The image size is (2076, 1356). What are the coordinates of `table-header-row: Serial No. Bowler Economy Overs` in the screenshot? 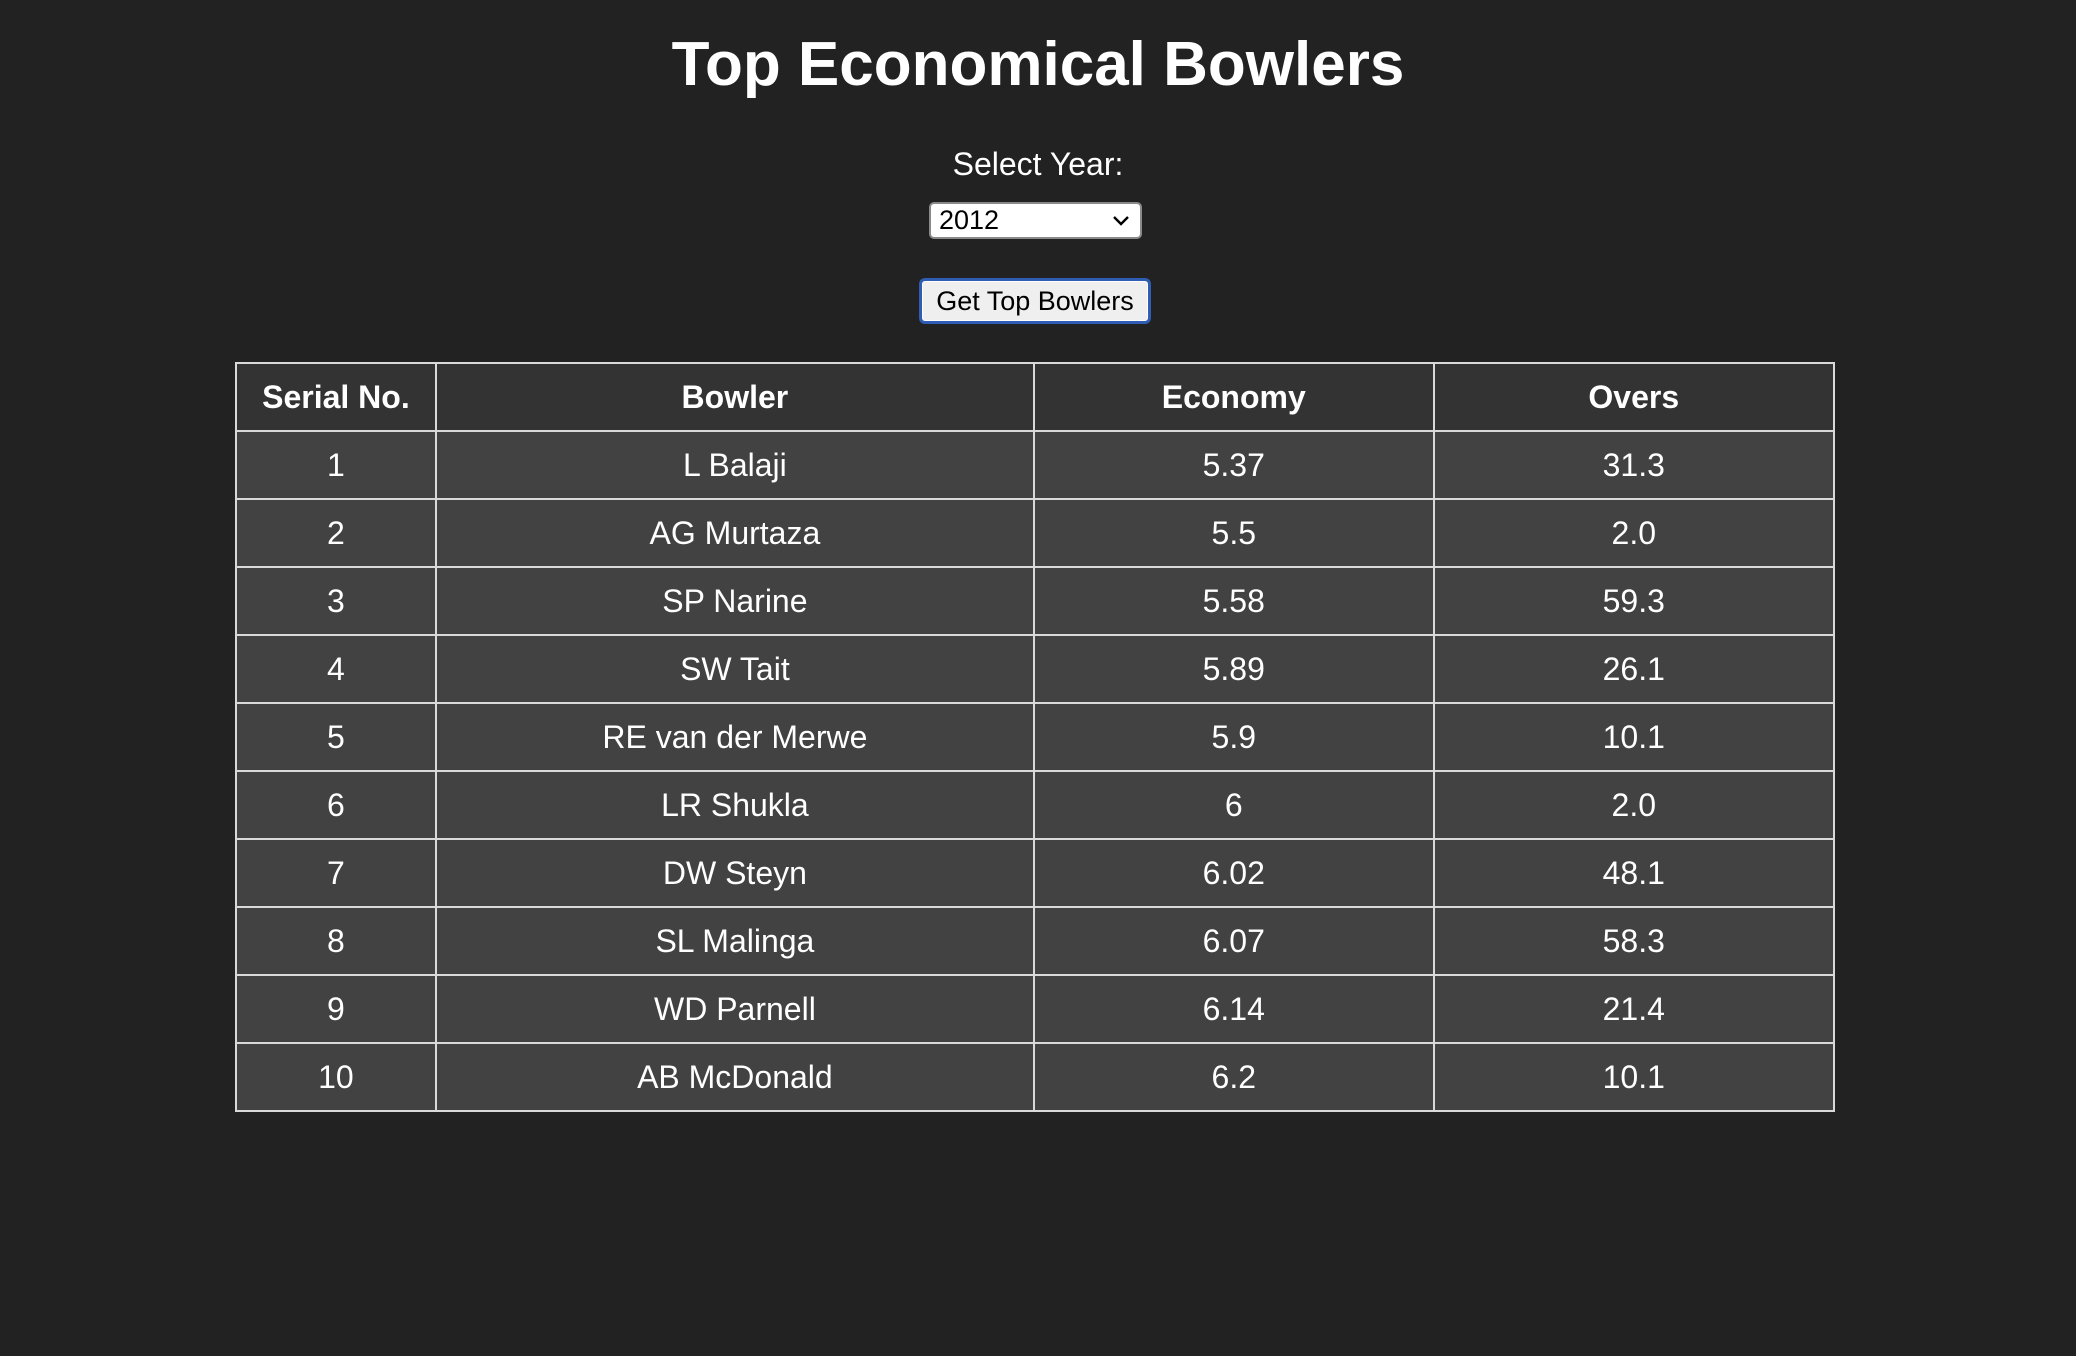 It's located at (1035, 397).